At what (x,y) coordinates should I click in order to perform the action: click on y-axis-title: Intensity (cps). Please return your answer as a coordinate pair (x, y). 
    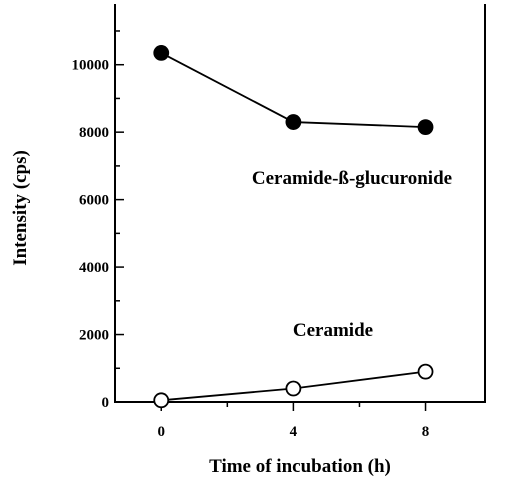
    Looking at the image, I should click on (20, 208).